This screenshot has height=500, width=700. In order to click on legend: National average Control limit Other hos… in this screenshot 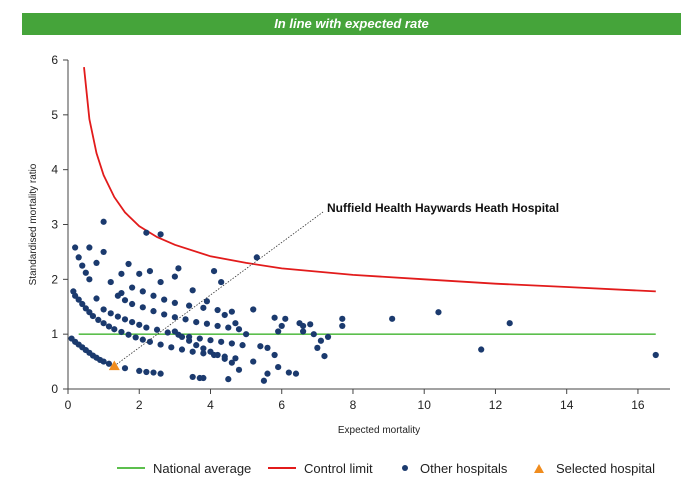, I will do `click(350, 468)`.